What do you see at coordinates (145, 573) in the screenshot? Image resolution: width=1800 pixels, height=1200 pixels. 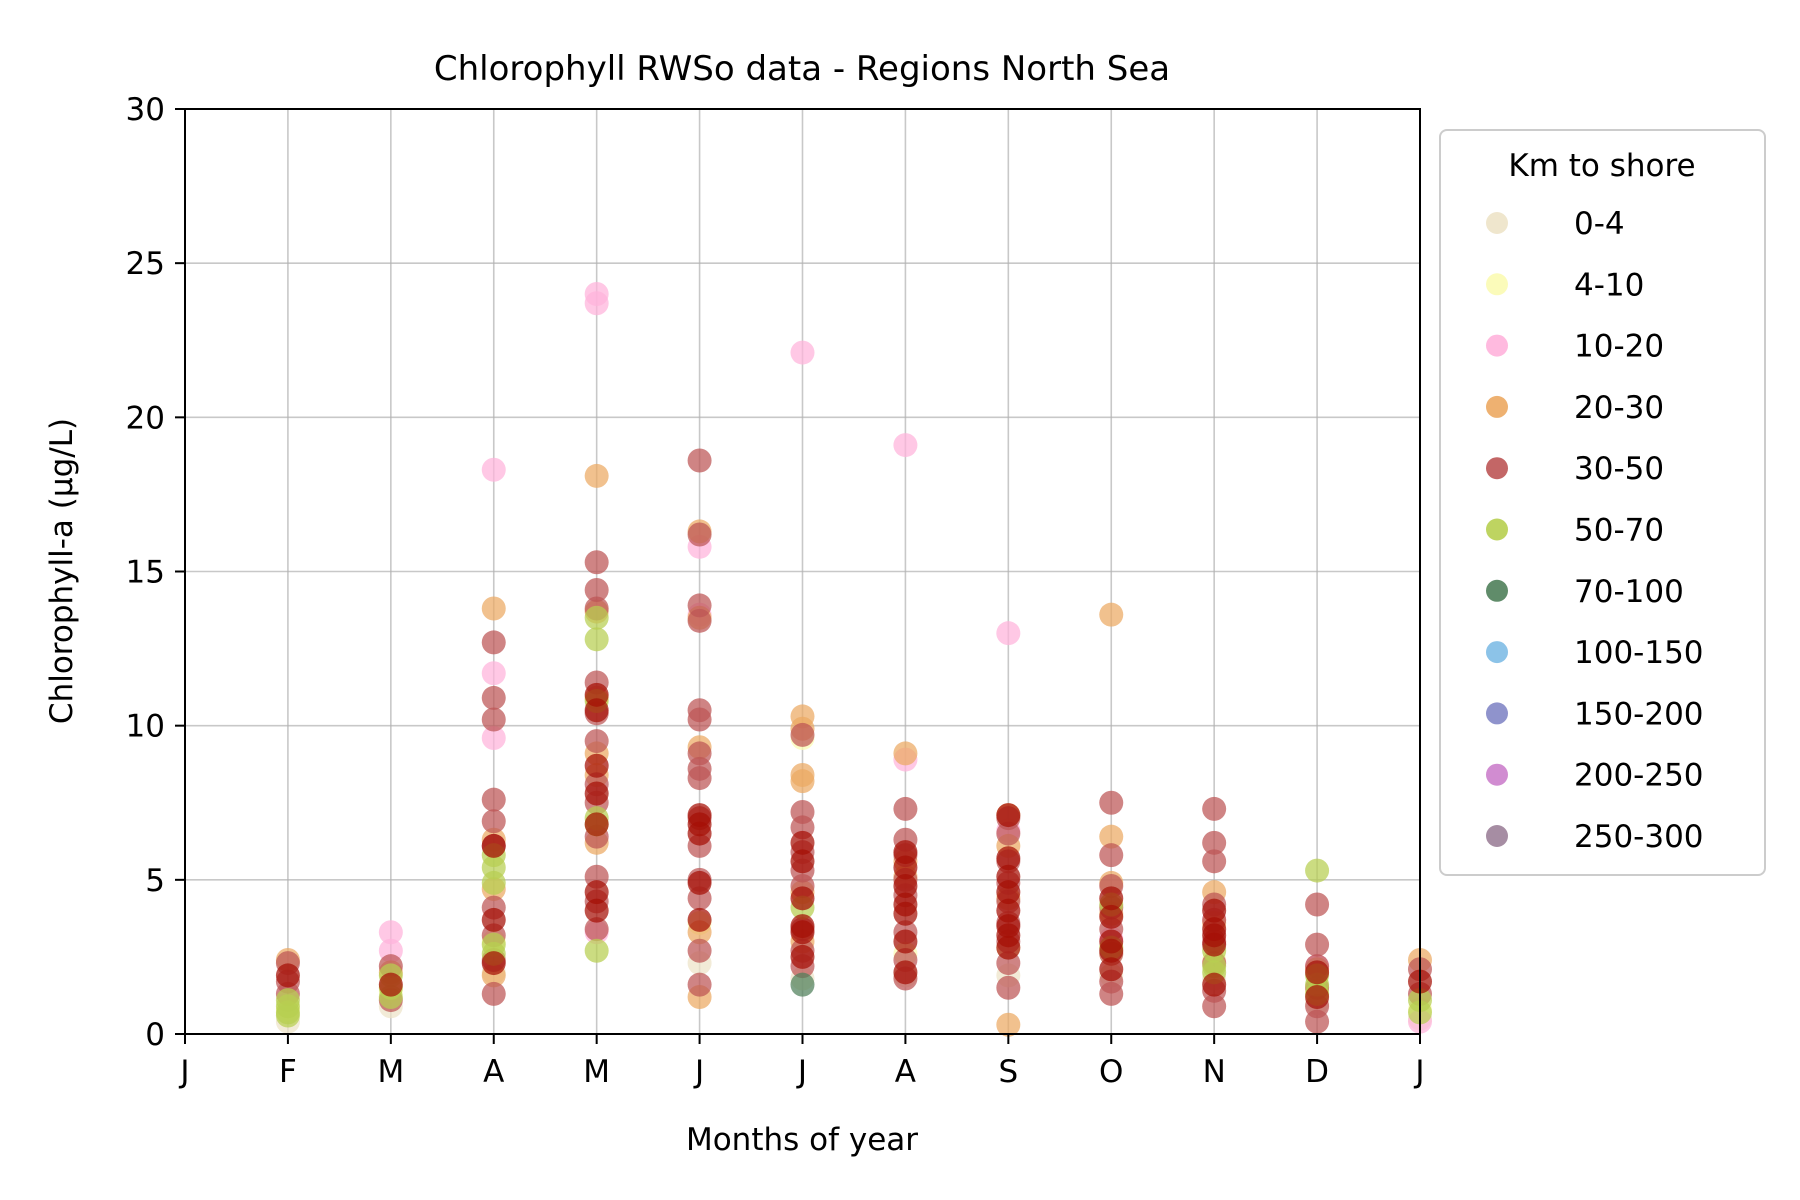 I see `y-tick-label: 15` at bounding box center [145, 573].